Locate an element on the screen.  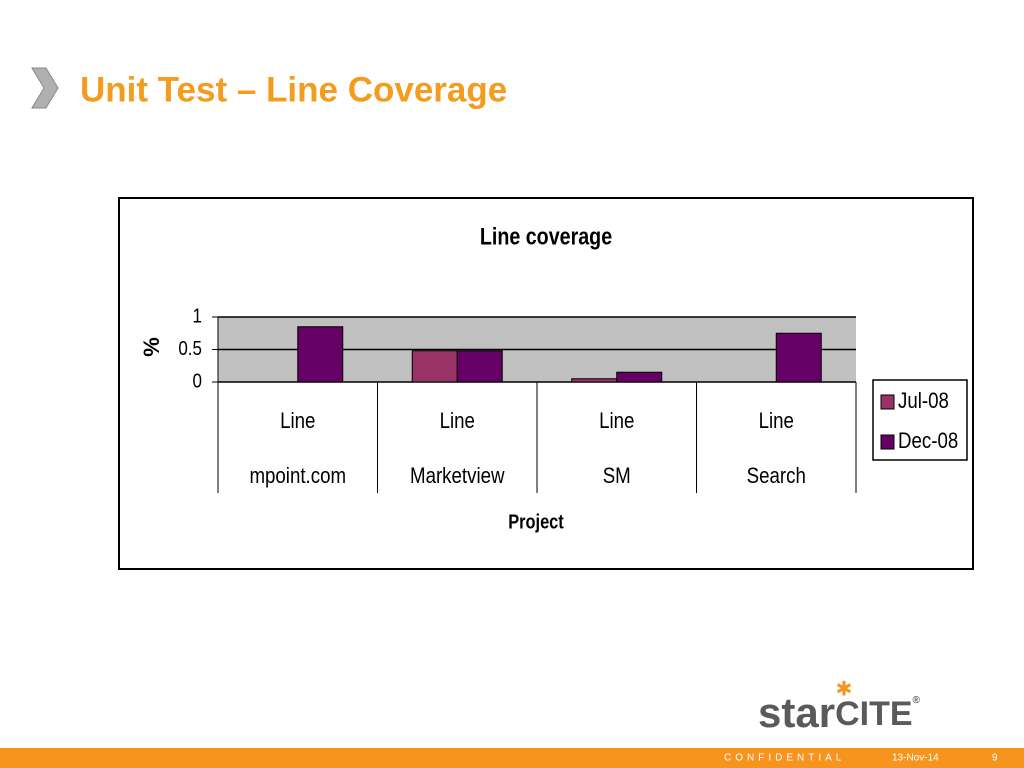
y-tick-label: 1 is located at coordinates (197, 315).